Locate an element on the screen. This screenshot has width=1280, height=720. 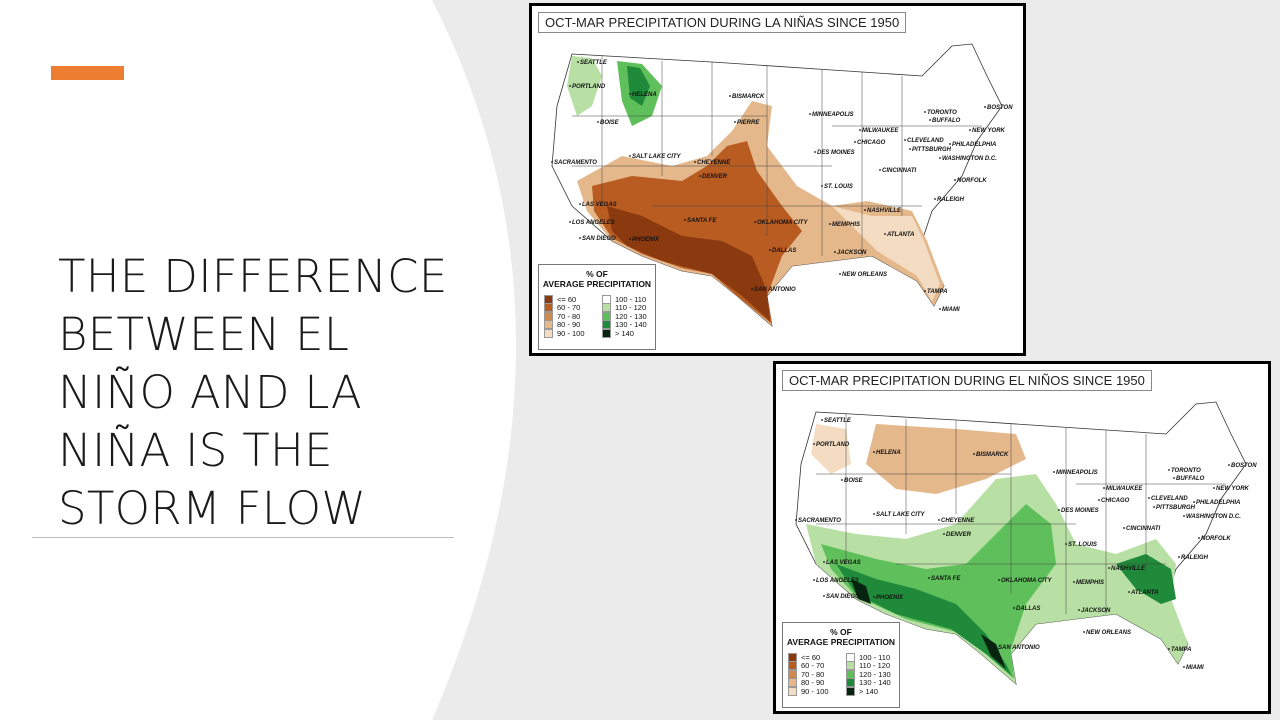
city-label: MEMPHIS is located at coordinates (1090, 583).